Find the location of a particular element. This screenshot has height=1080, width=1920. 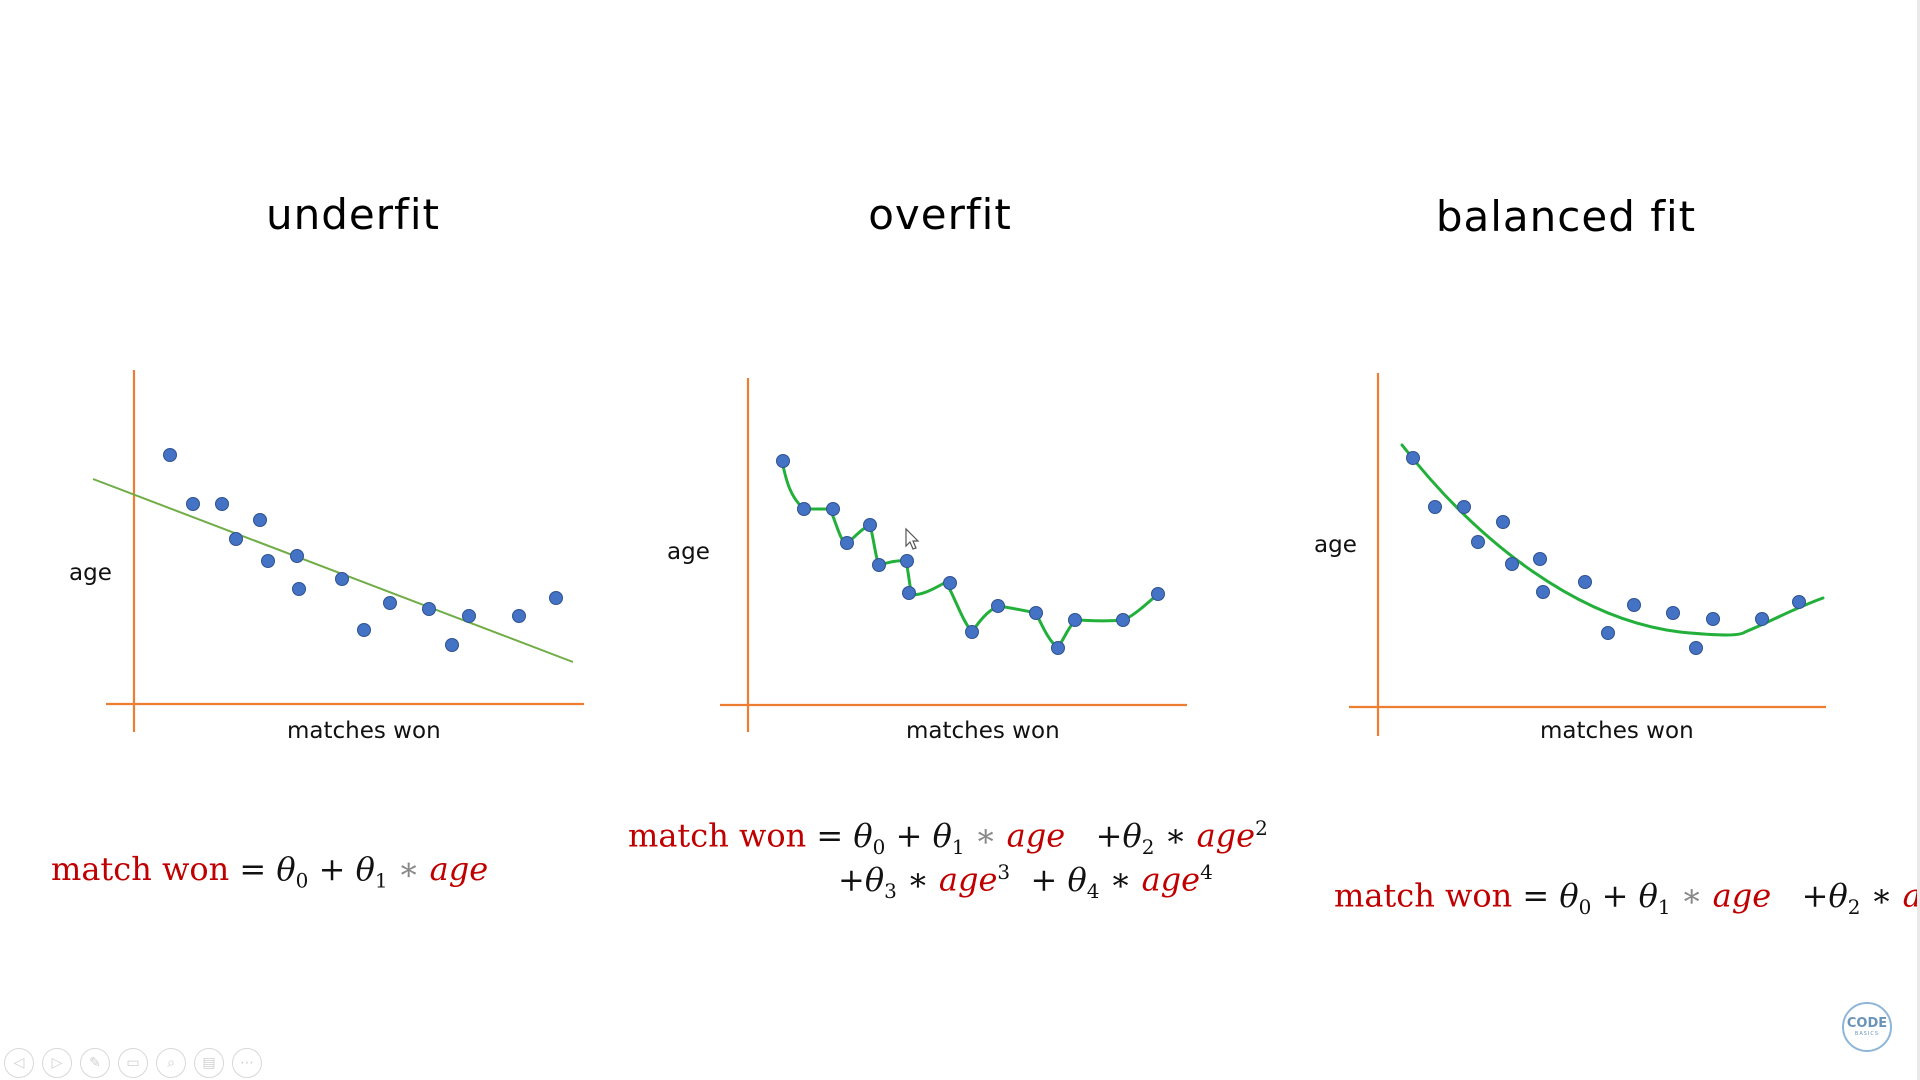

subscript: 3 is located at coordinates (890, 891).